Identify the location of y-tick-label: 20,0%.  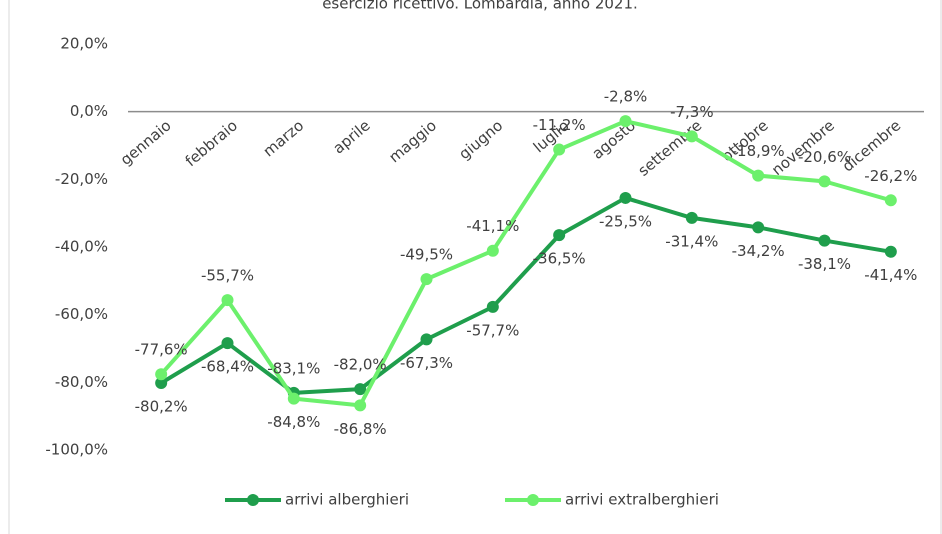
(84, 44).